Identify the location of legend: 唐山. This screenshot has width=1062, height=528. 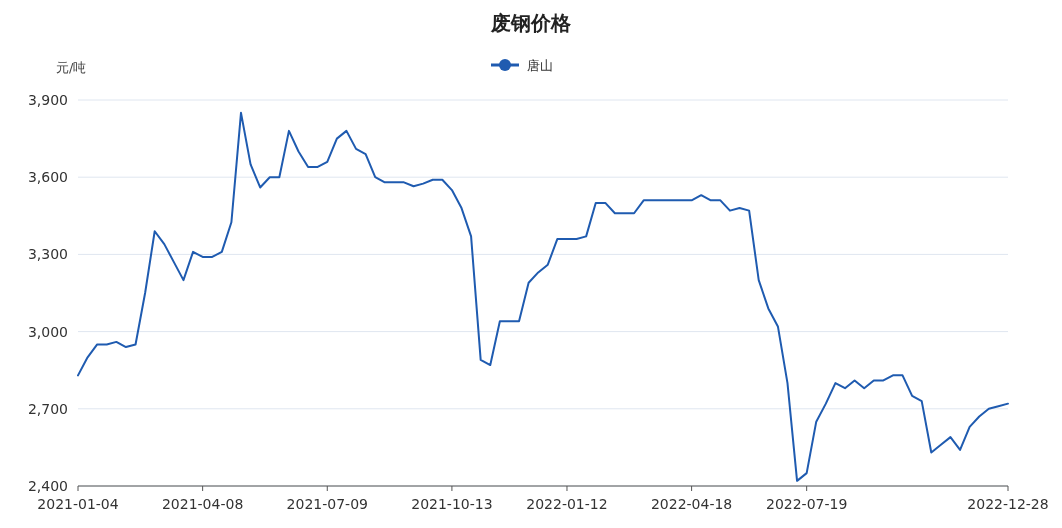
(522, 65).